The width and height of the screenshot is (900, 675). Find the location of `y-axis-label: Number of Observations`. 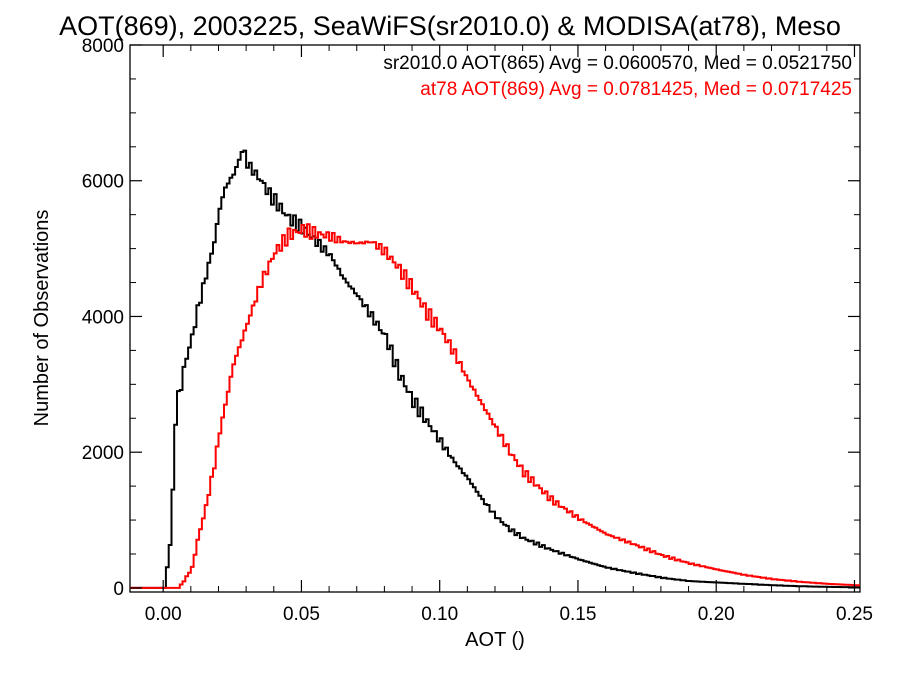

y-axis-label: Number of Observations is located at coordinates (42, 318).